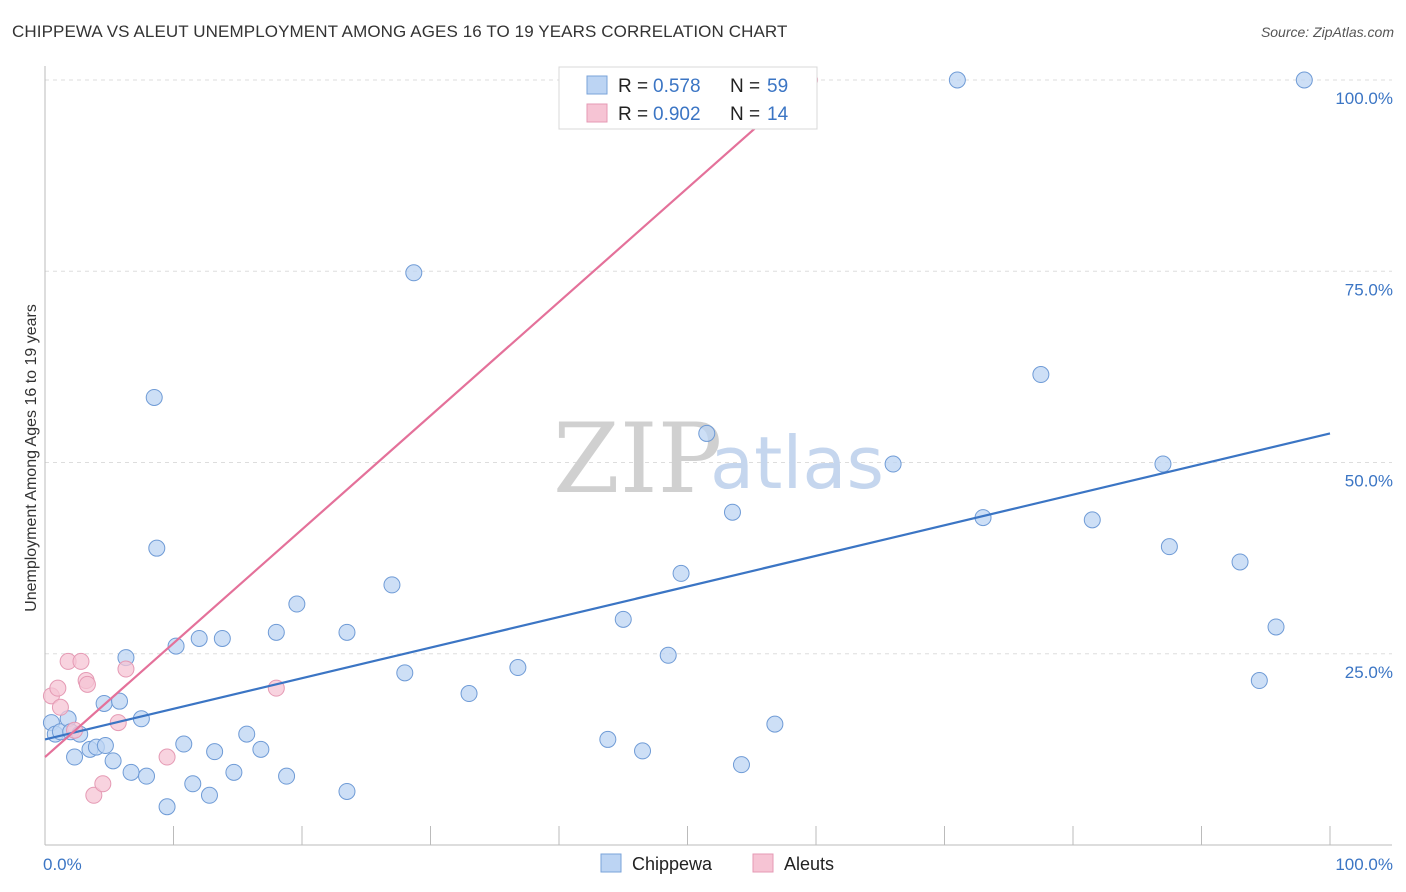 Image resolution: width=1406 pixels, height=892 pixels. What do you see at coordinates (637, 459) in the screenshot?
I see `watermark-zip: ZIP` at bounding box center [637, 459].